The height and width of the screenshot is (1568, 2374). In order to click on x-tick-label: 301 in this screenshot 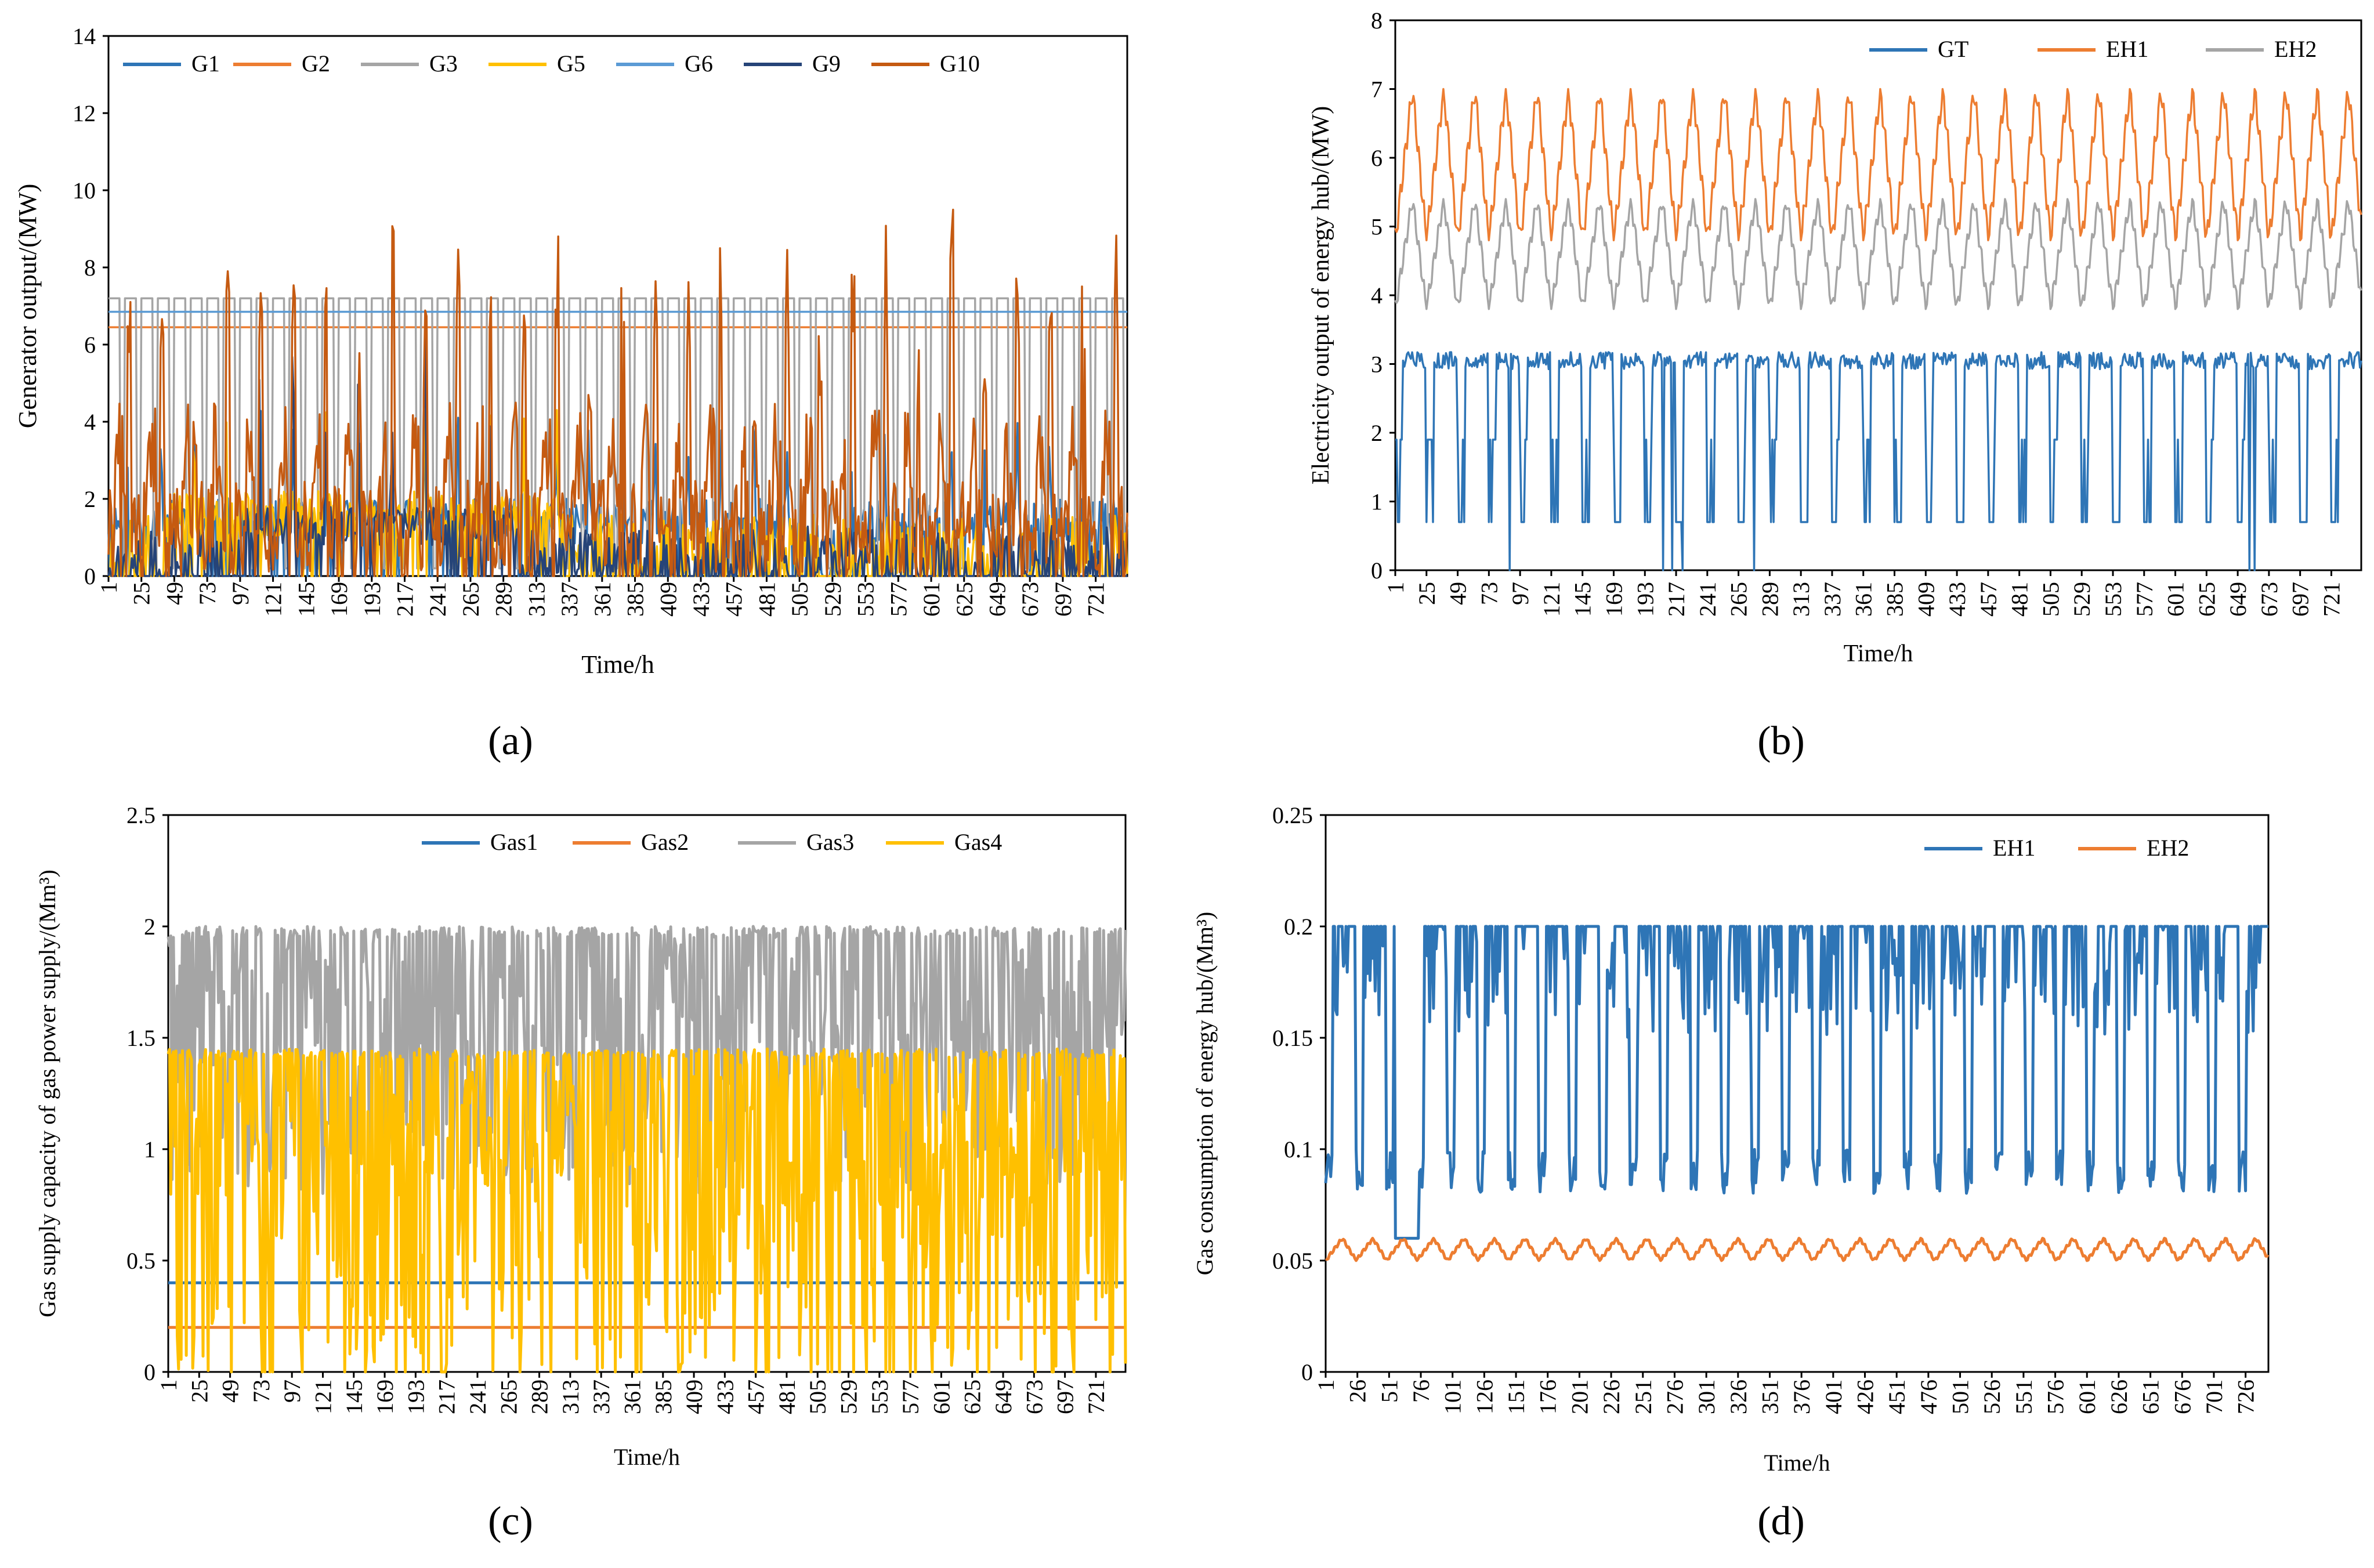, I will do `click(1706, 1396)`.